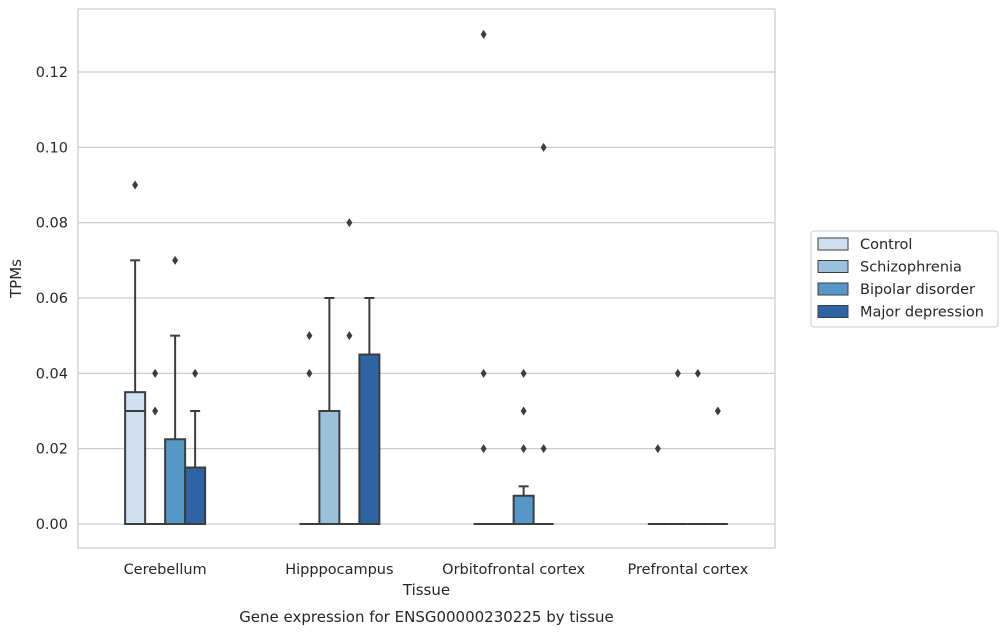  Describe the element at coordinates (513, 570) in the screenshot. I see `x-tick-label: Orbitofrontal cortex` at that location.